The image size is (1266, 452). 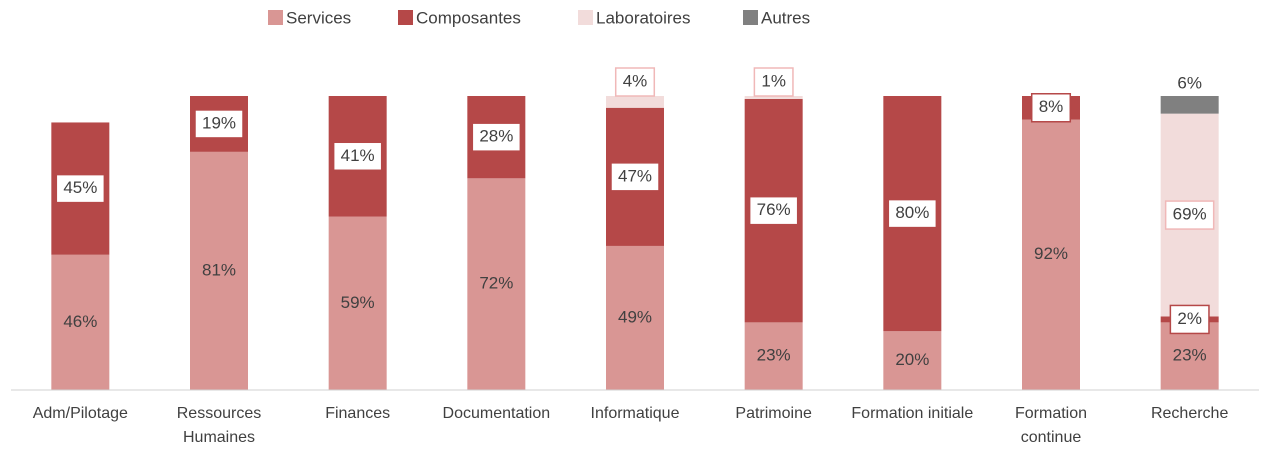 I want to click on value-label: 19%, so click(x=219, y=122).